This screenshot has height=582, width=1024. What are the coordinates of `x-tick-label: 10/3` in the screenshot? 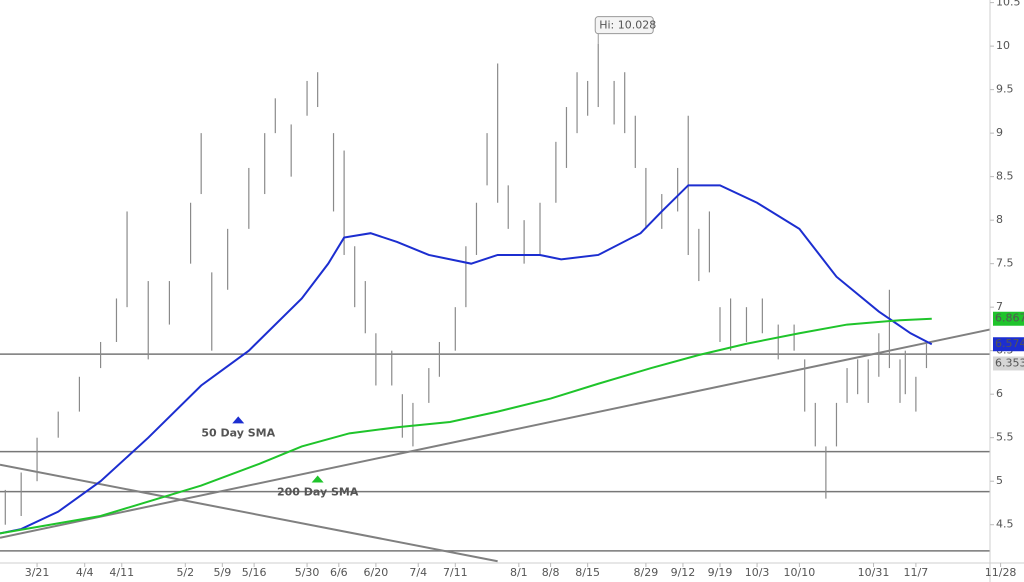 It's located at (757, 572).